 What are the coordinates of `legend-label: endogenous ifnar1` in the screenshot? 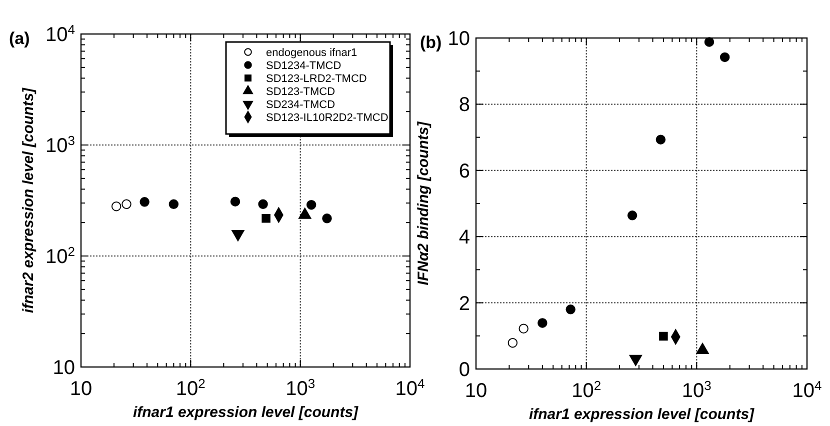 It's located at (312, 53).